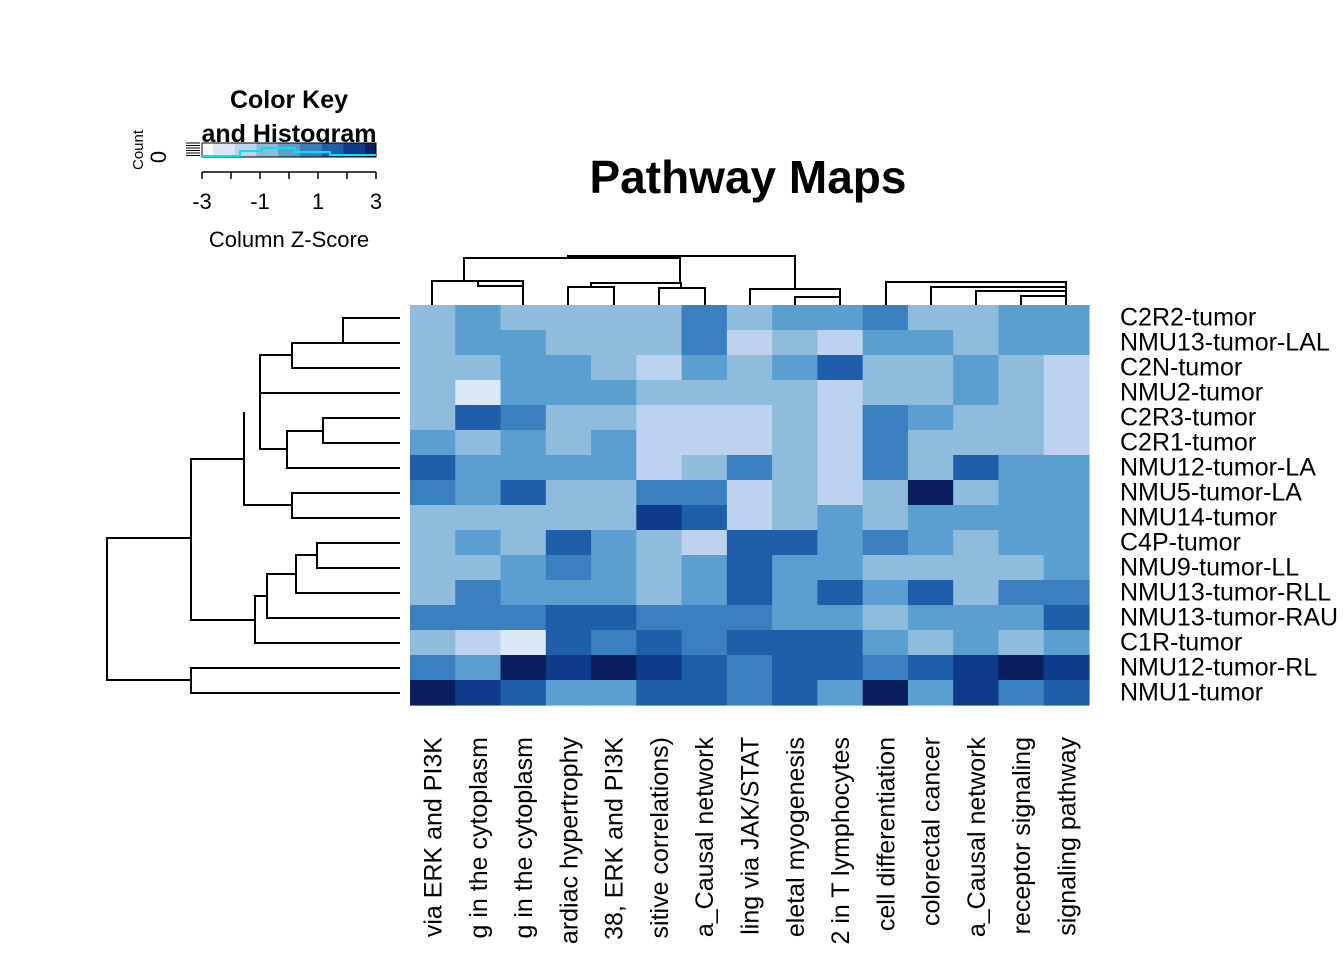  Describe the element at coordinates (1218, 468) in the screenshot. I see `row-label: NMU12-tumor-LA` at that location.